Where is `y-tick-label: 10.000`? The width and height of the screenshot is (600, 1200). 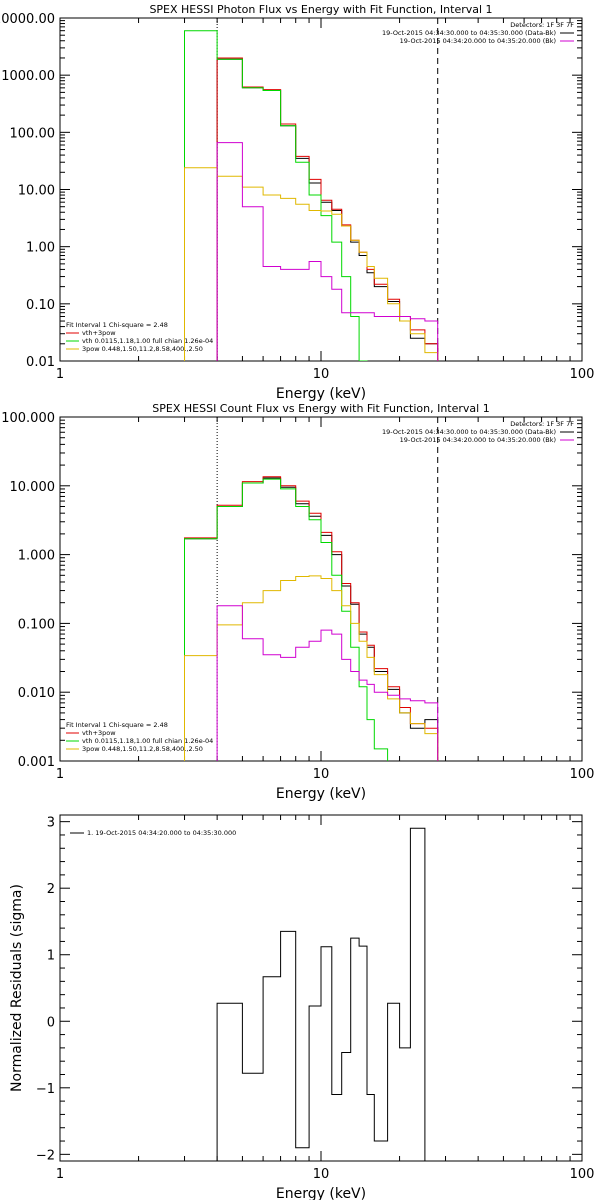
y-tick-label: 10.000 is located at coordinates (33, 487).